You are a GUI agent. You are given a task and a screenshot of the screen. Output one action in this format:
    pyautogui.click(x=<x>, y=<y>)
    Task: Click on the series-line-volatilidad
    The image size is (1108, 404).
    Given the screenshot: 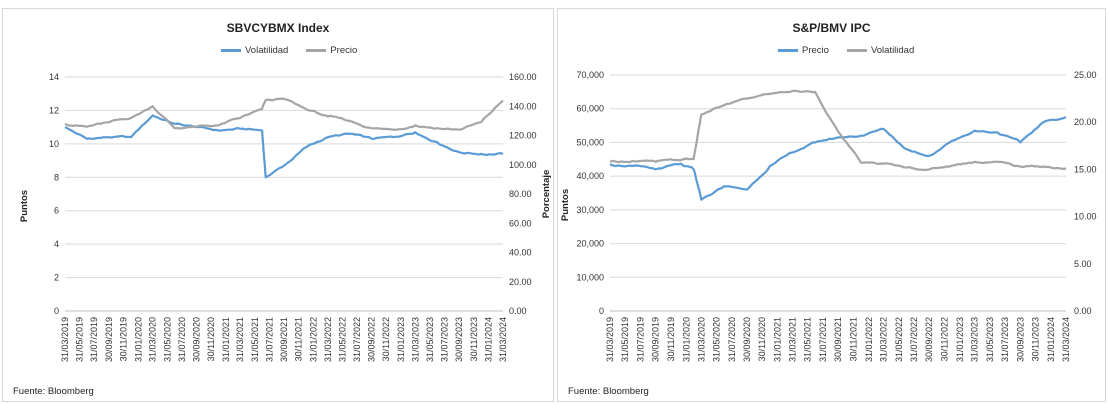 What is the action you would take?
    pyautogui.click(x=838, y=130)
    